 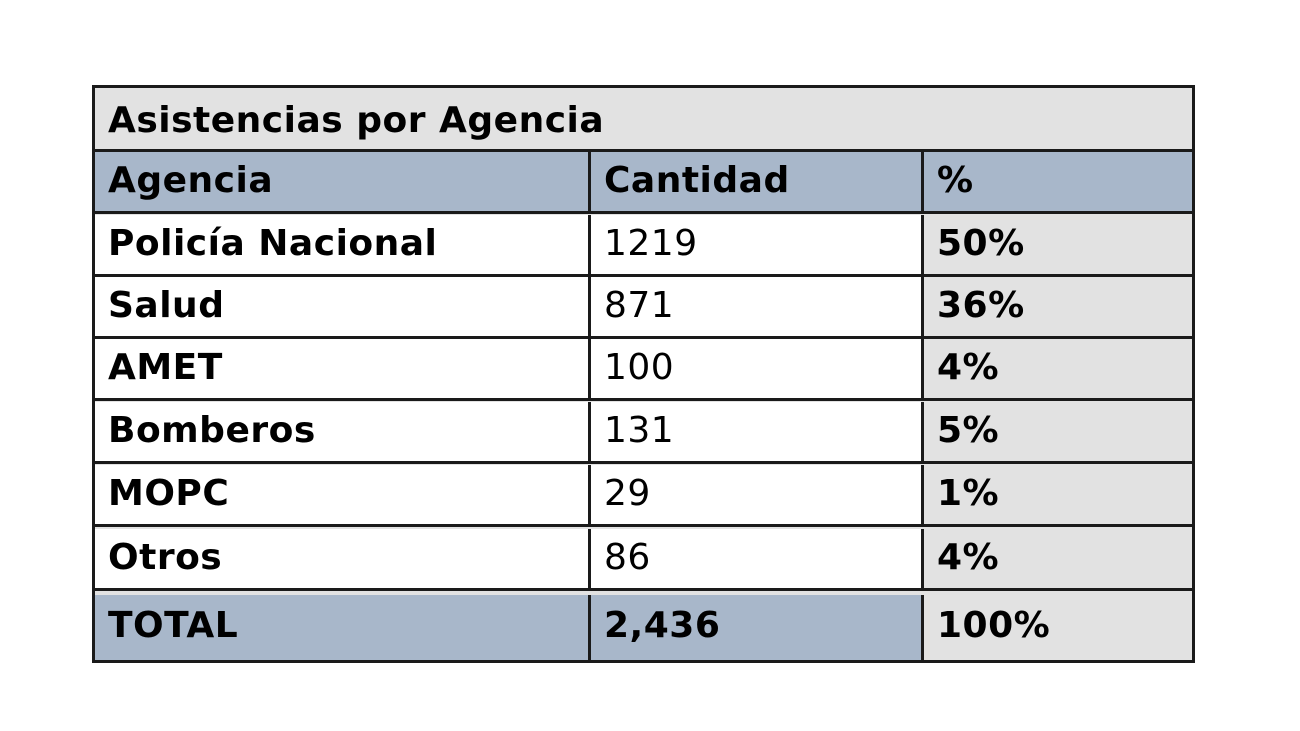 What do you see at coordinates (1058, 431) in the screenshot?
I see `cell-percent: 5%` at bounding box center [1058, 431].